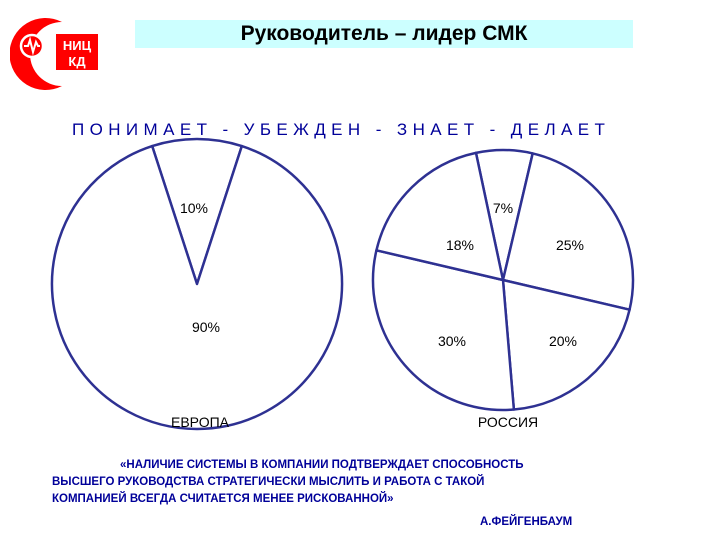 The image size is (720, 540). I want to click on pie-russia-label-0: 7%, so click(503, 208).